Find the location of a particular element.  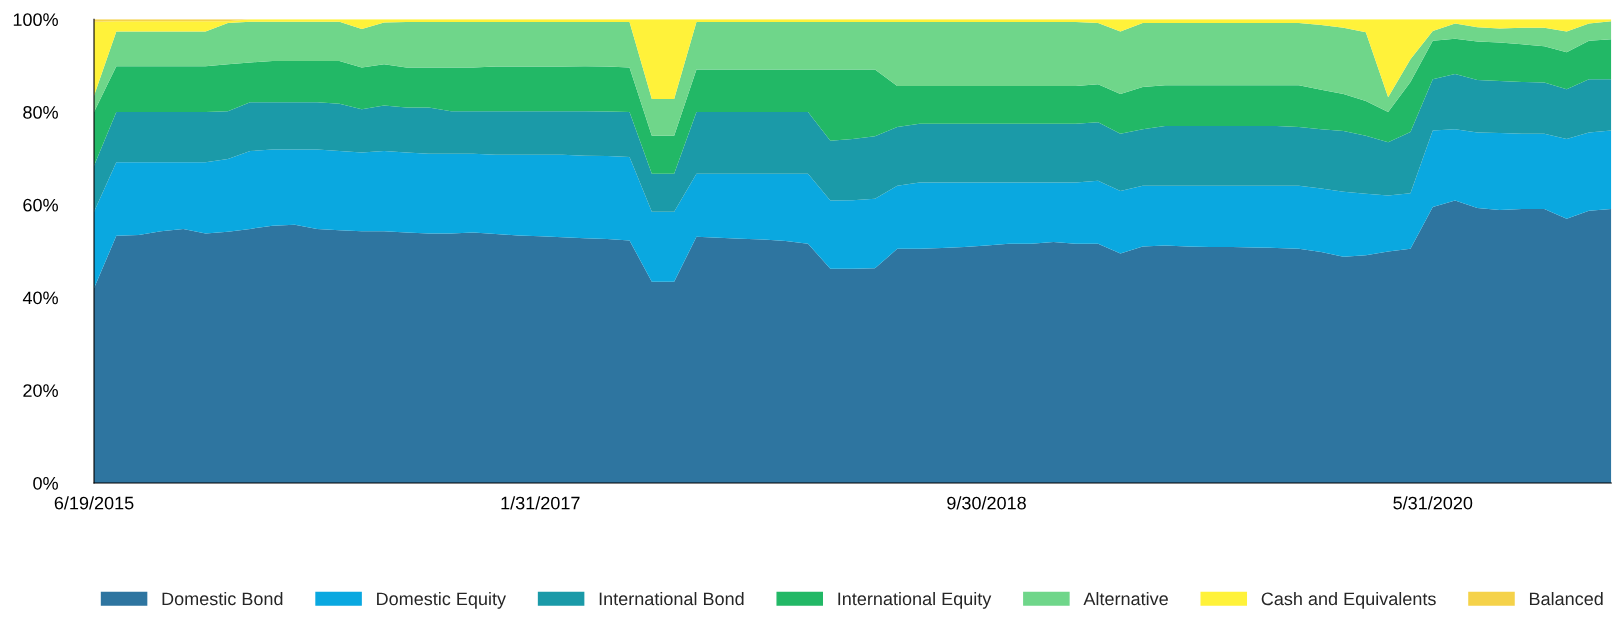

y-tick-label: 40% is located at coordinates (40, 298).